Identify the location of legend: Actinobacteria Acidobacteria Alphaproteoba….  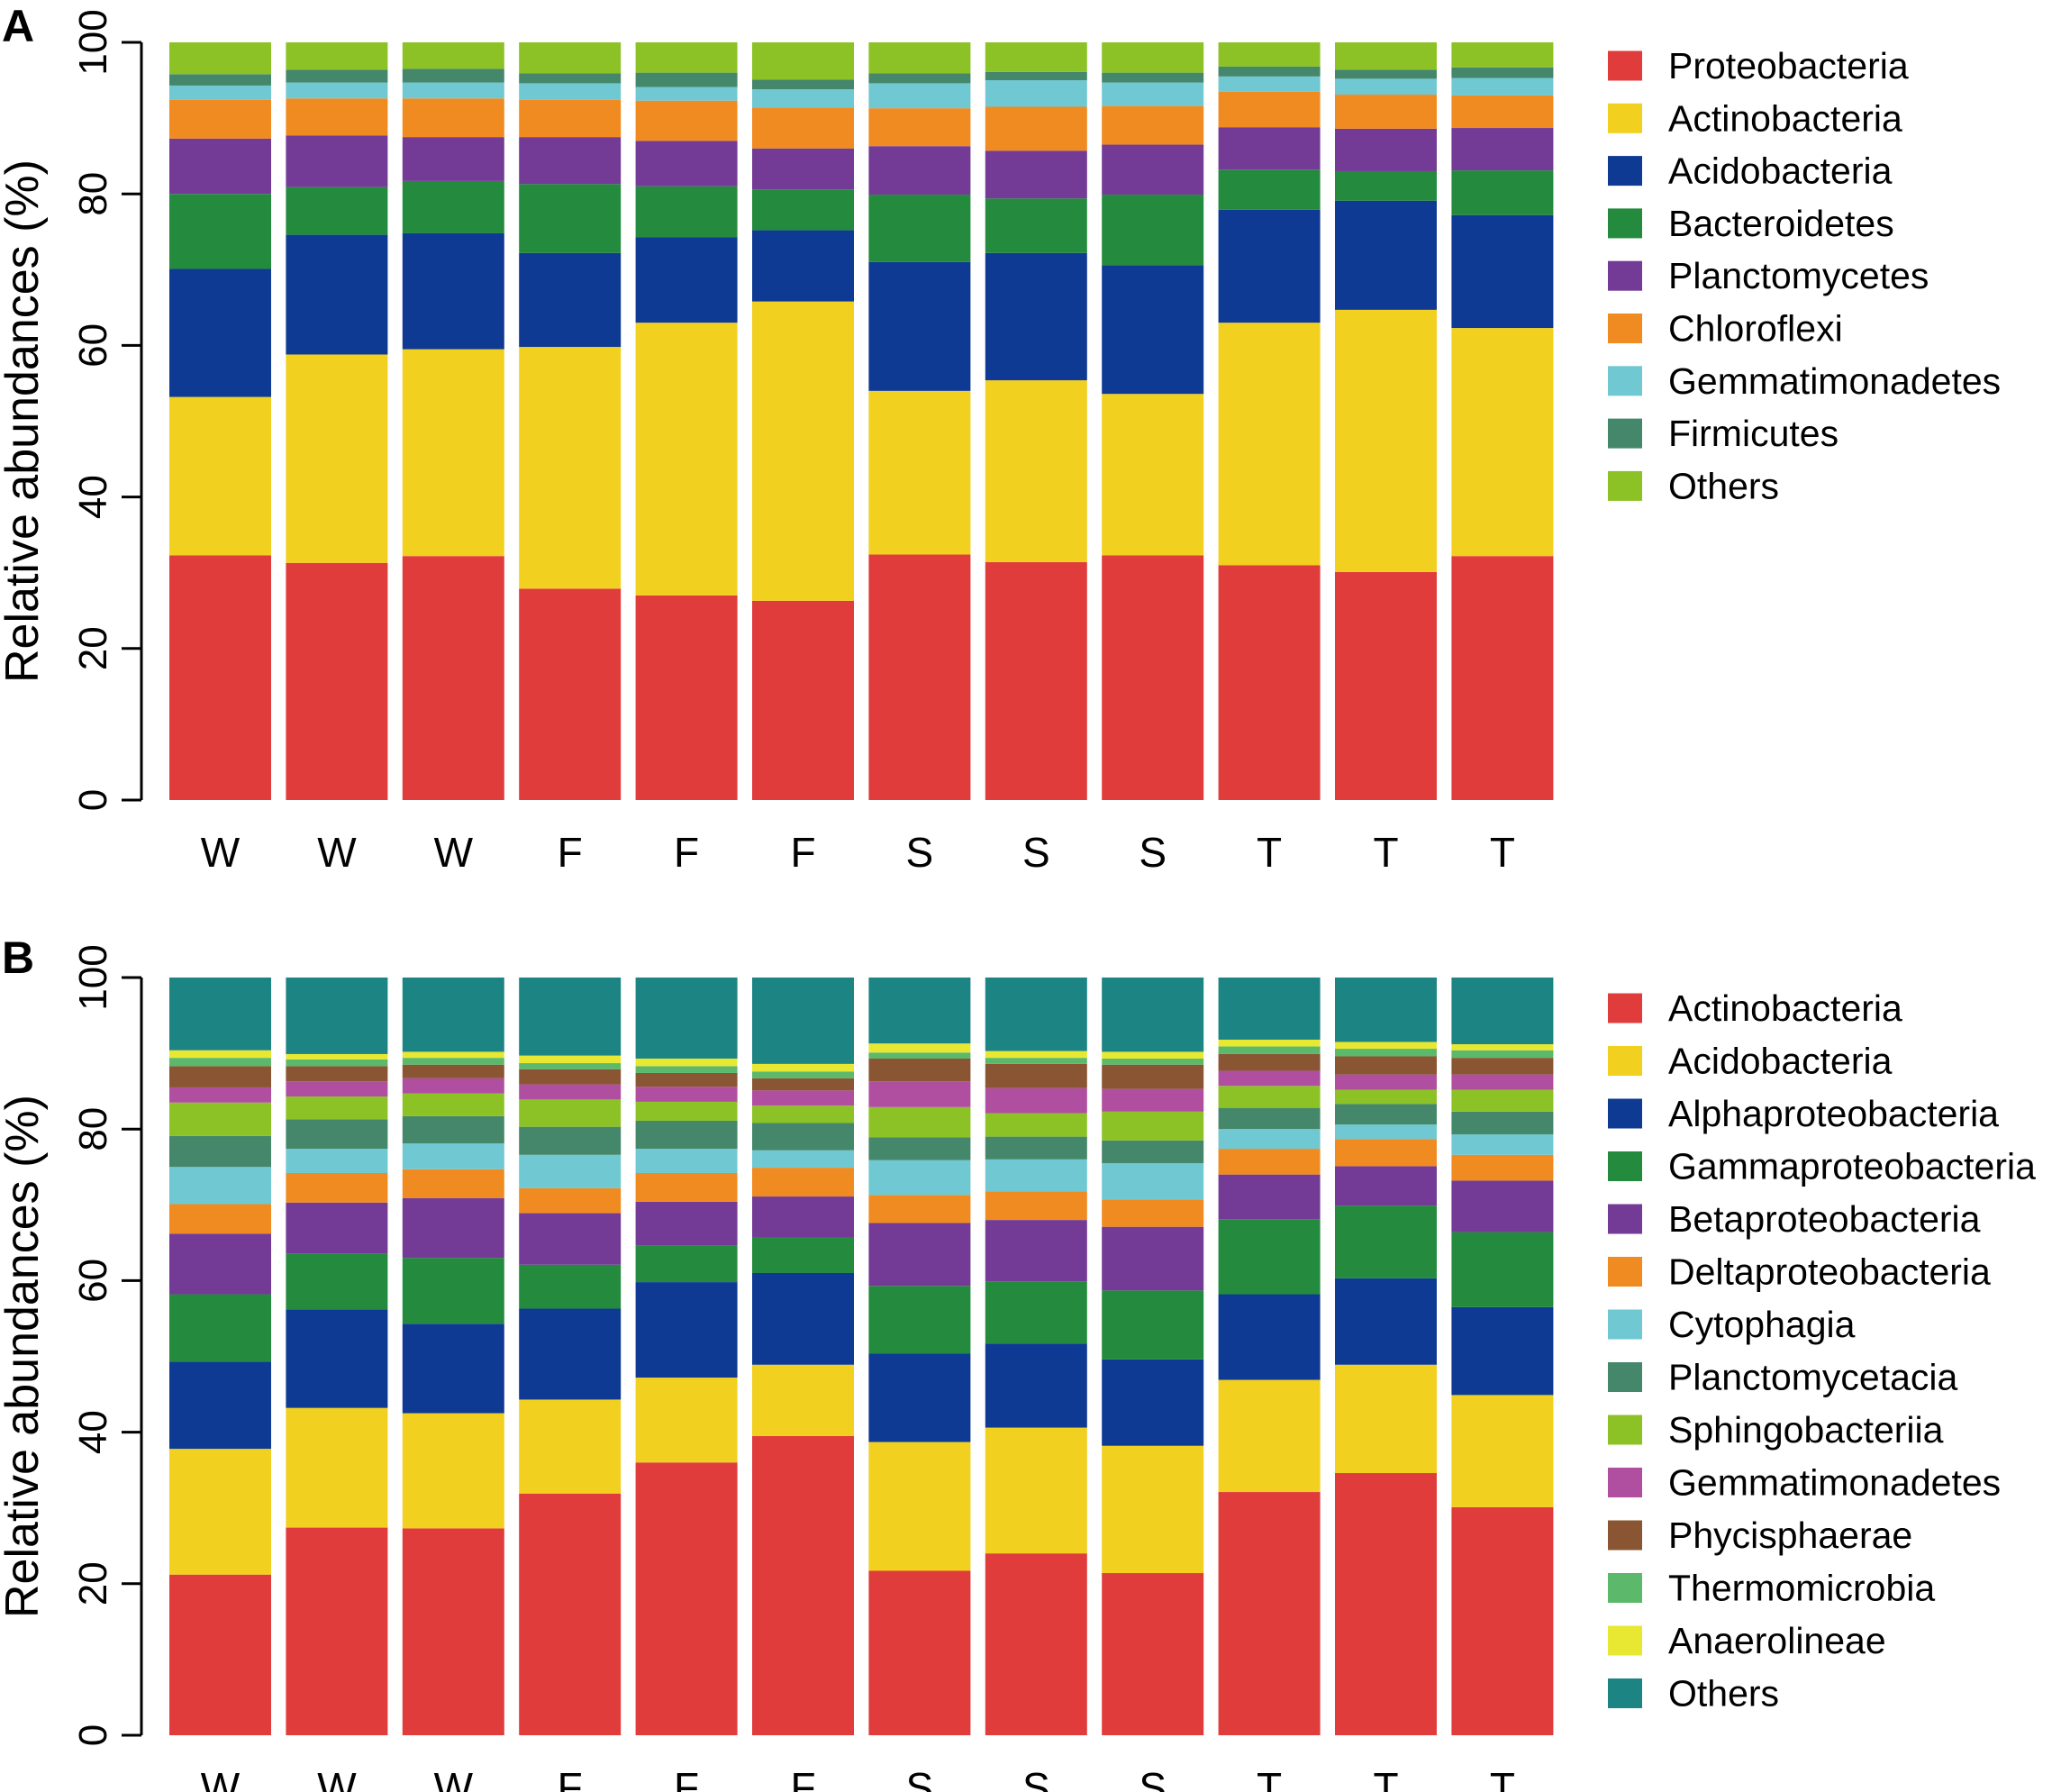
(1822, 1351).